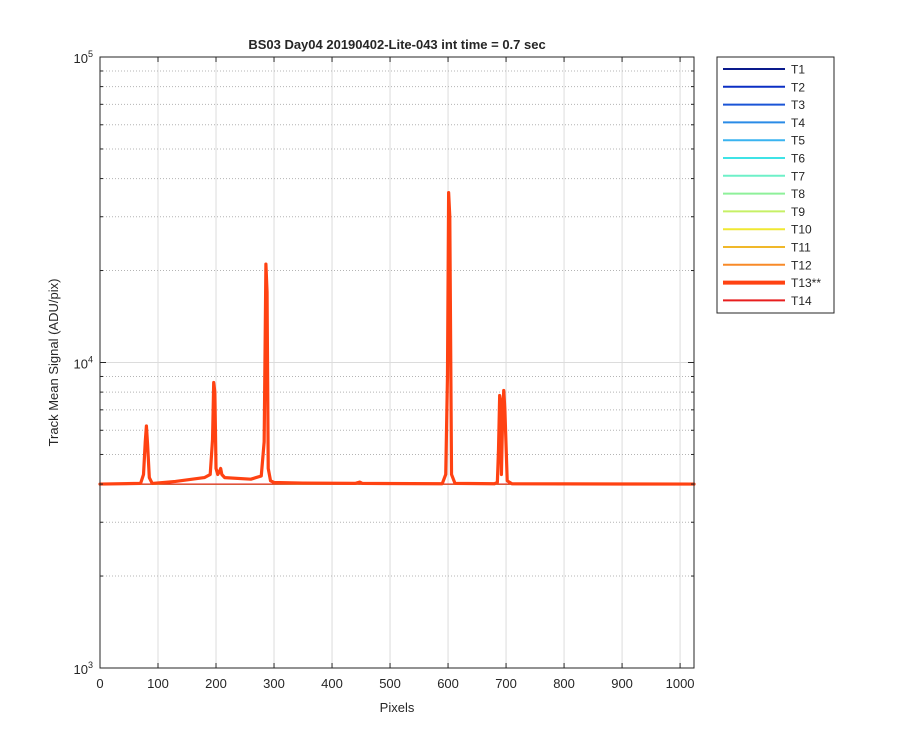  What do you see at coordinates (801, 265) in the screenshot?
I see `legend-label: T12` at bounding box center [801, 265].